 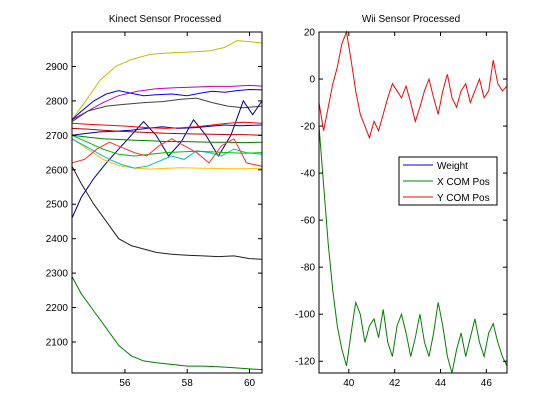 What do you see at coordinates (57, 101) in the screenshot?
I see `kinect-y-tick-label: 2800` at bounding box center [57, 101].